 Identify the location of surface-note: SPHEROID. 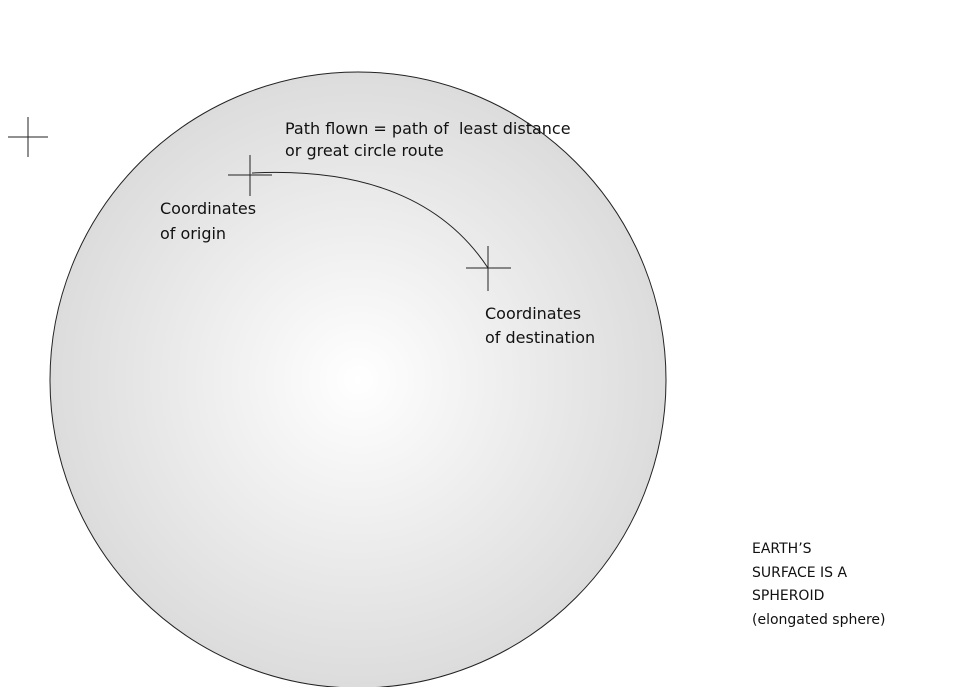
(788, 596).